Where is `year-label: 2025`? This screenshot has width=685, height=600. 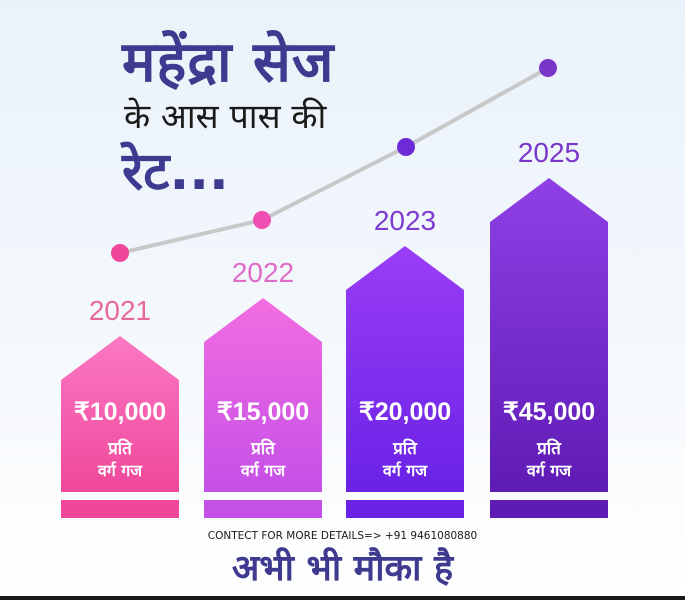 year-label: 2025 is located at coordinates (549, 152).